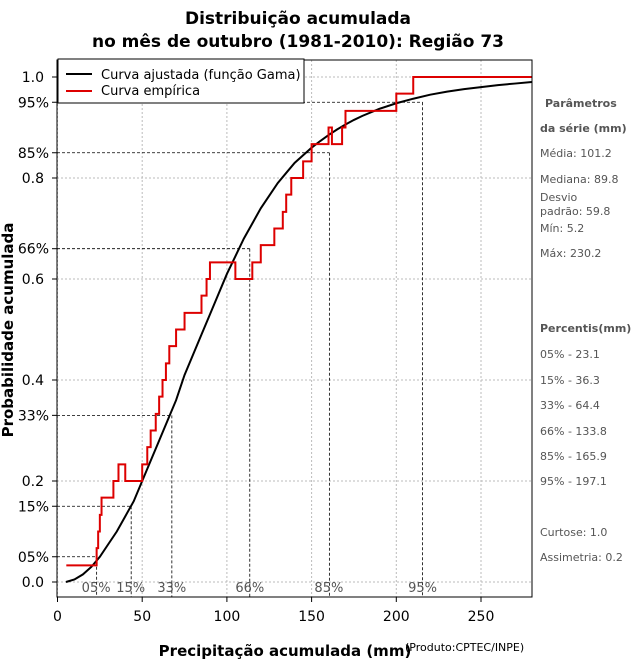 This screenshot has width=640, height=660. Describe the element at coordinates (328, 588) in the screenshot. I see `x-percentile-label: 85%` at that location.